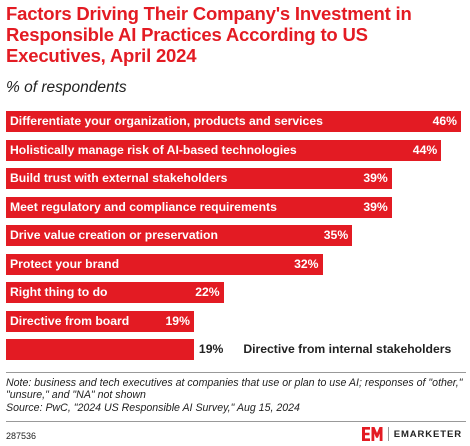  Describe the element at coordinates (427, 434) in the screenshot. I see `brand-name: EMARKETER` at that location.